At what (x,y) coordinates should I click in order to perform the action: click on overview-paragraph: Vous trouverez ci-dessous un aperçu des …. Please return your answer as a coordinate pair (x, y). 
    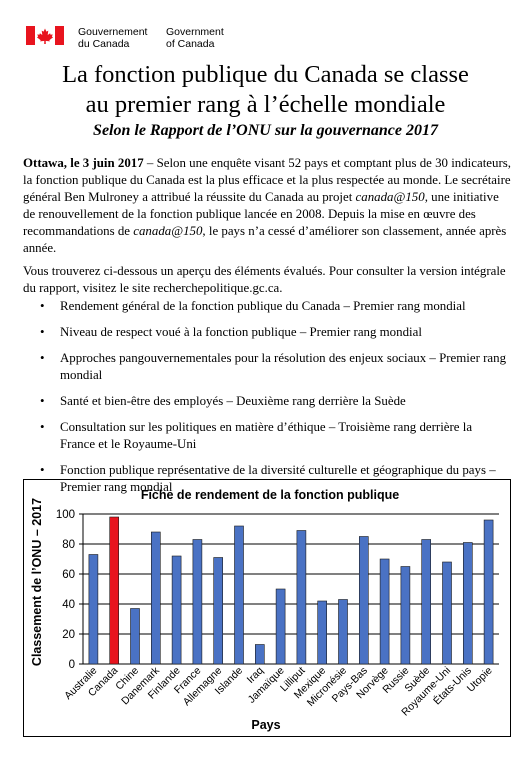
    Looking at the image, I should click on (264, 279).